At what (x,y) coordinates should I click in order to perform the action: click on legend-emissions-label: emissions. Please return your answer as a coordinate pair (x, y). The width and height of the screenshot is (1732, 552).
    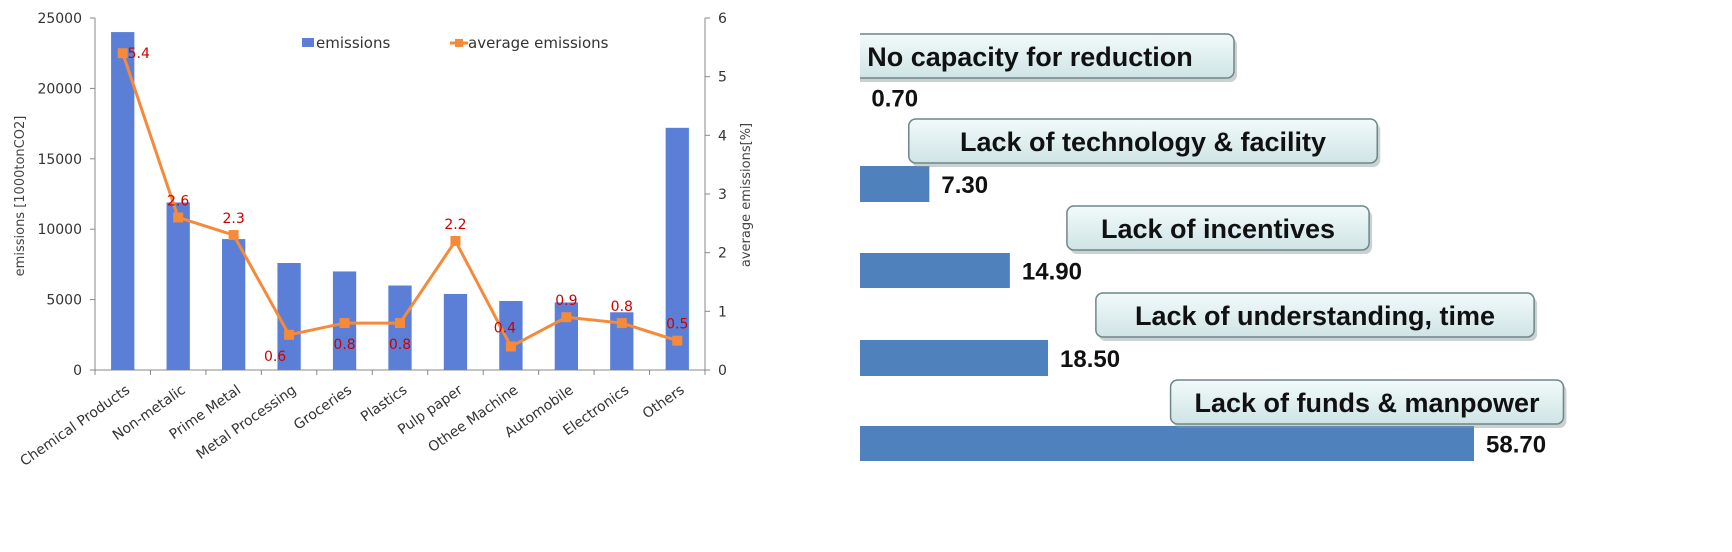
    Looking at the image, I should click on (353, 43).